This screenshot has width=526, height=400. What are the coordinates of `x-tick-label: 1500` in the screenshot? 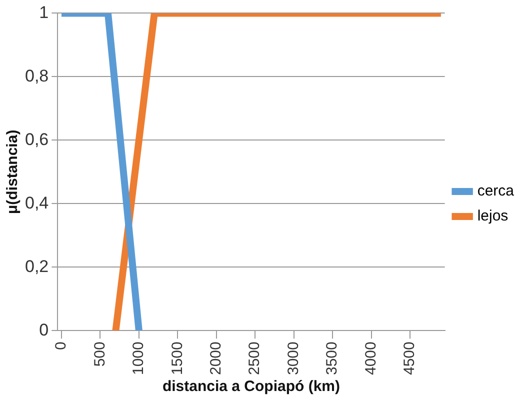 It's located at (177, 359).